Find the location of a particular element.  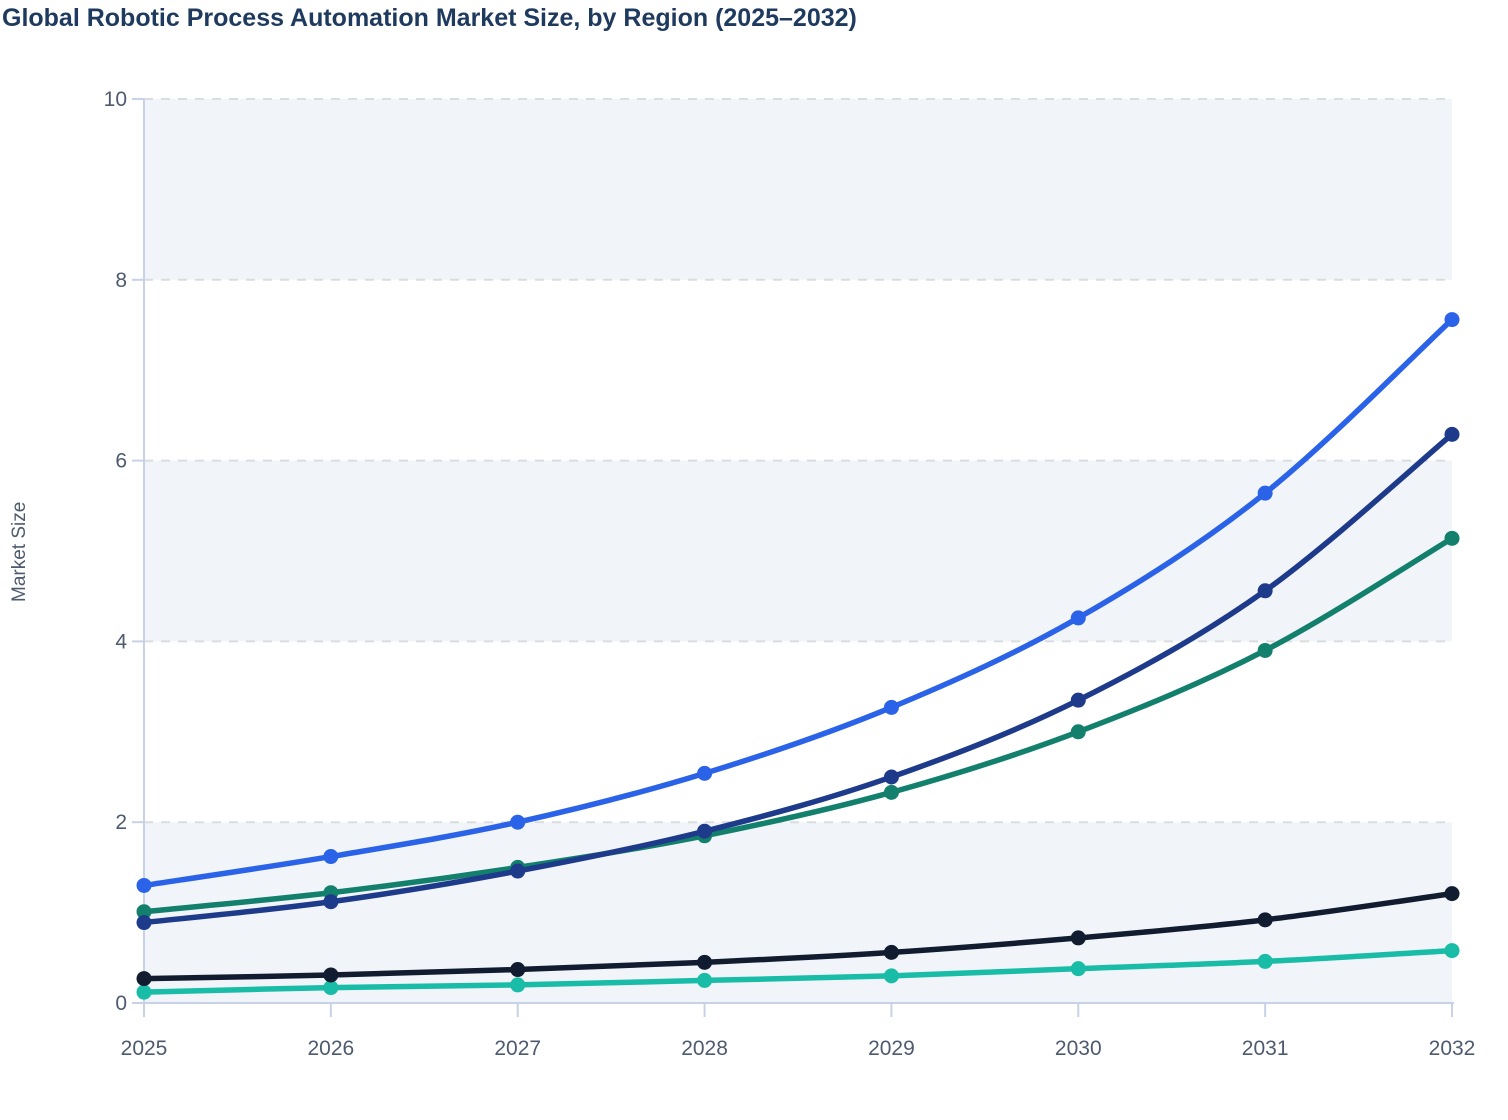

series-blue-point-2031 is located at coordinates (1265, 493).